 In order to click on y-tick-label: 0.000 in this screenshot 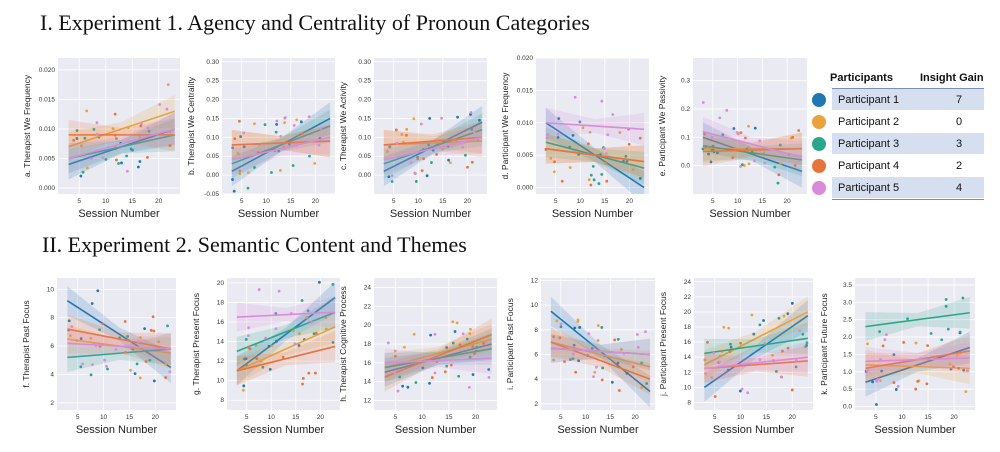, I will do `click(525, 188)`.